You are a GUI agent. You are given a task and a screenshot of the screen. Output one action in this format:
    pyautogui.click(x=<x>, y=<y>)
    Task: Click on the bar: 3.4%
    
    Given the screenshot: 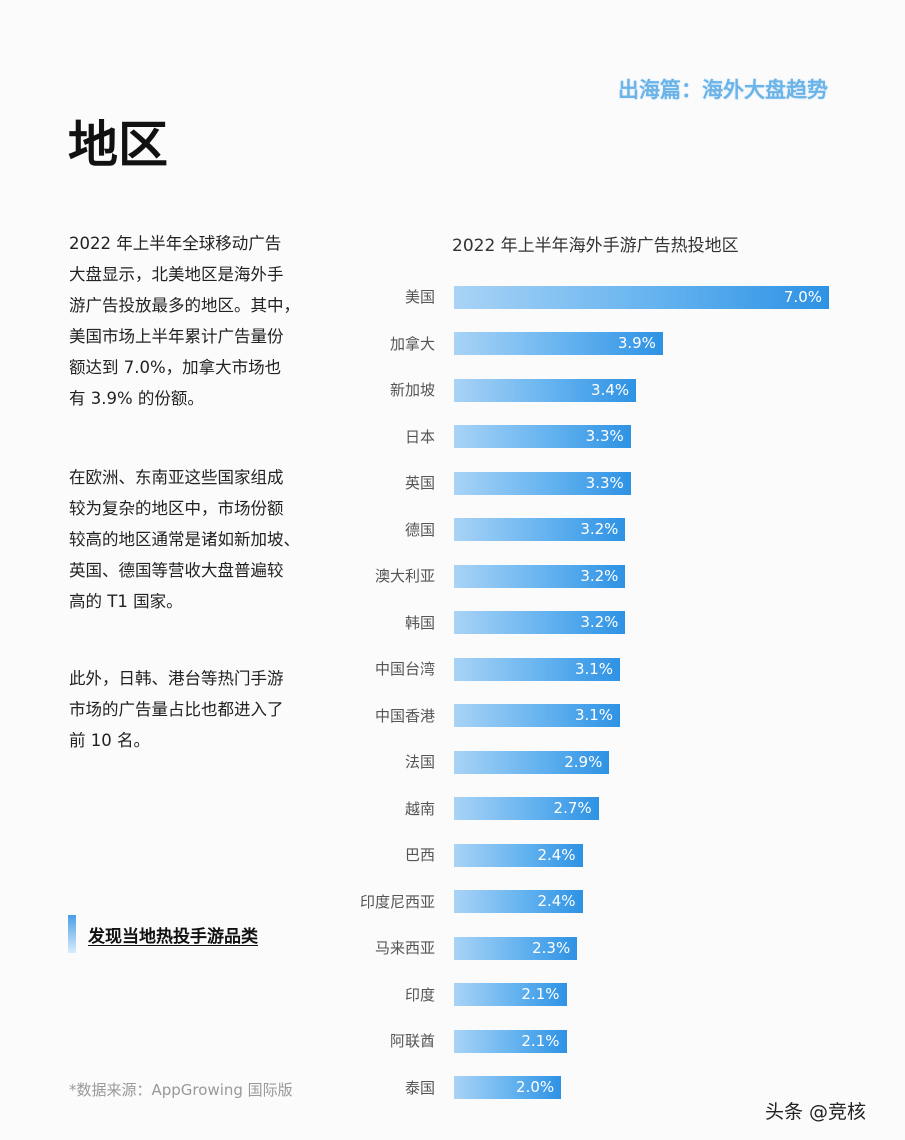 What is the action you would take?
    pyautogui.click(x=545, y=390)
    